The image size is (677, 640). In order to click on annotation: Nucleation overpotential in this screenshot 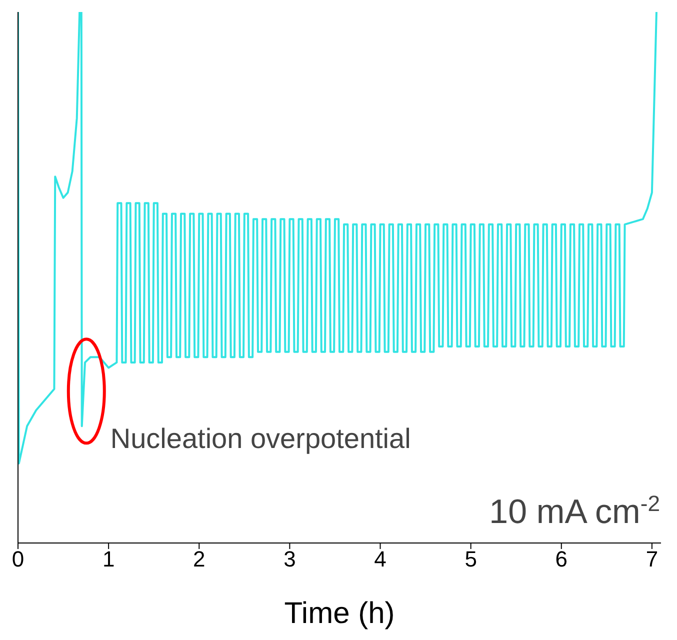, I will do `click(260, 438)`.